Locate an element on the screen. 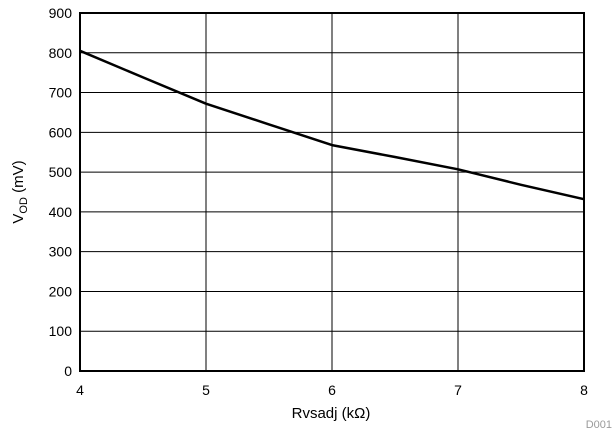  y-axis-title: VOD (mV) is located at coordinates (20, 191).